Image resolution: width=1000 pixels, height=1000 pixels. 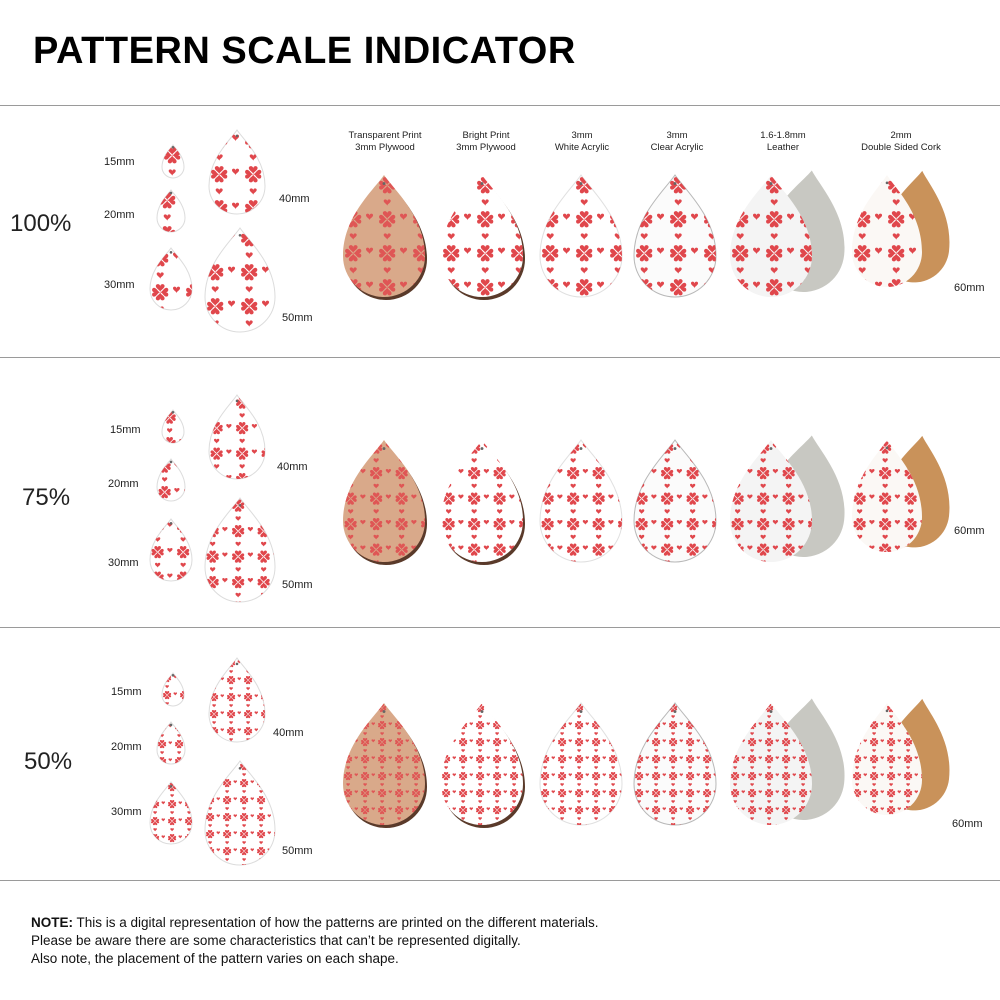 I want to click on material-header-cork: 2mm Double Sided Cork, so click(x=901, y=141).